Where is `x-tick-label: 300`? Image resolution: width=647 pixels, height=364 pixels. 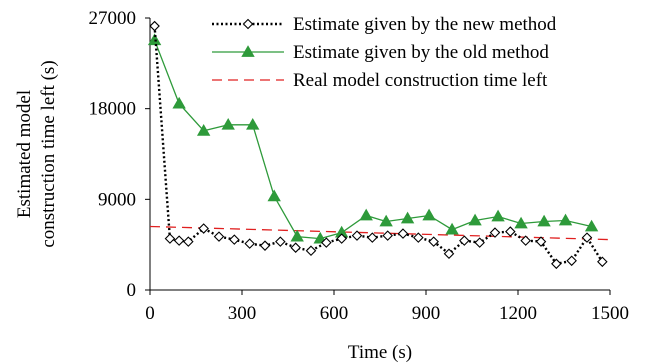
x-tick-label: 300 is located at coordinates (242, 313).